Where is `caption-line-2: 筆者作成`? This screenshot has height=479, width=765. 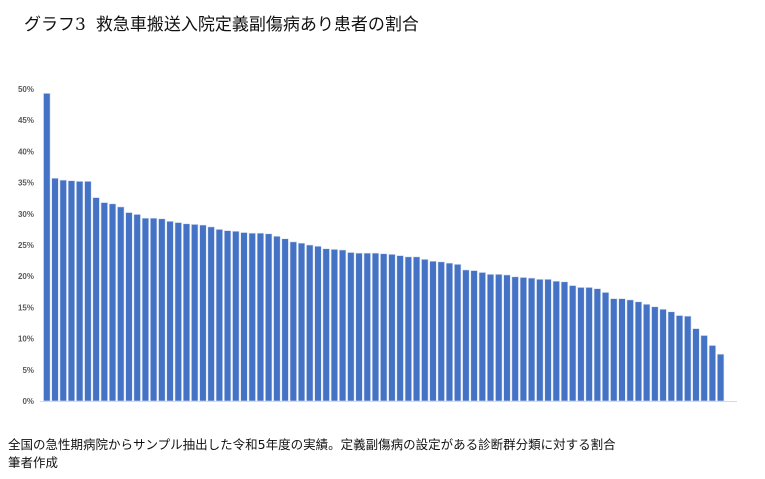
caption-line-2: 筆者作成 is located at coordinates (33, 462).